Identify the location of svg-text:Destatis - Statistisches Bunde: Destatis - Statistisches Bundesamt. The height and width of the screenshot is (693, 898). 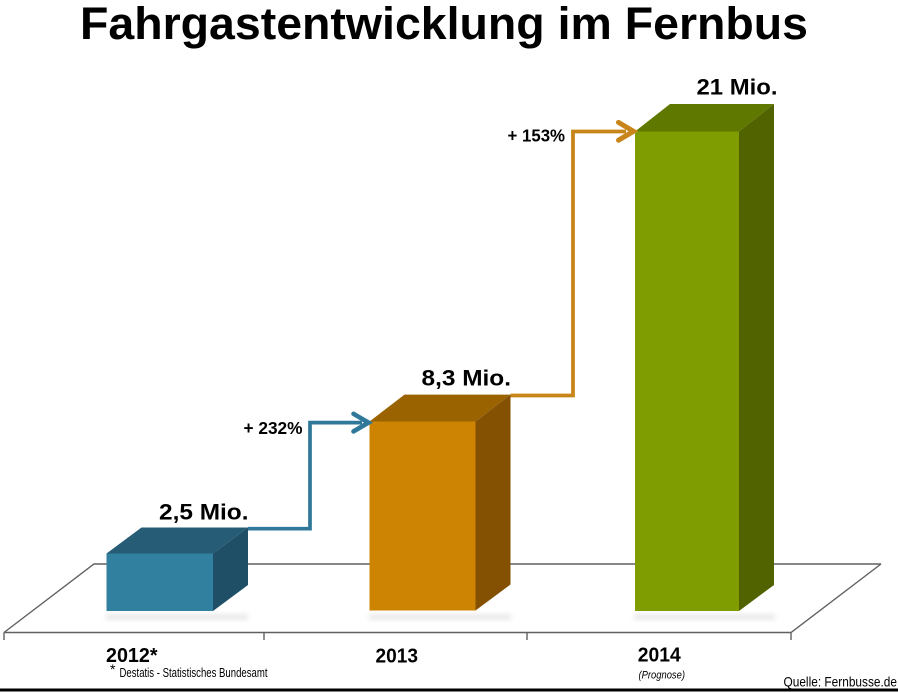
(194, 672).